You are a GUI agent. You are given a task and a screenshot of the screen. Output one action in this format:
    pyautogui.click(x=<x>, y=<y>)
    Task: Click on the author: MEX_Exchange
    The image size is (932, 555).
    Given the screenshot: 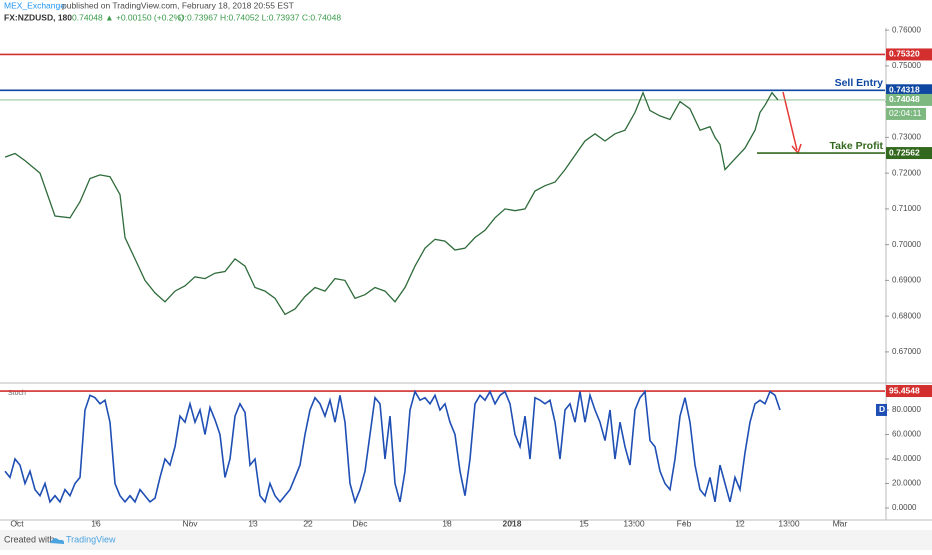 What is the action you would take?
    pyautogui.click(x=34, y=5)
    